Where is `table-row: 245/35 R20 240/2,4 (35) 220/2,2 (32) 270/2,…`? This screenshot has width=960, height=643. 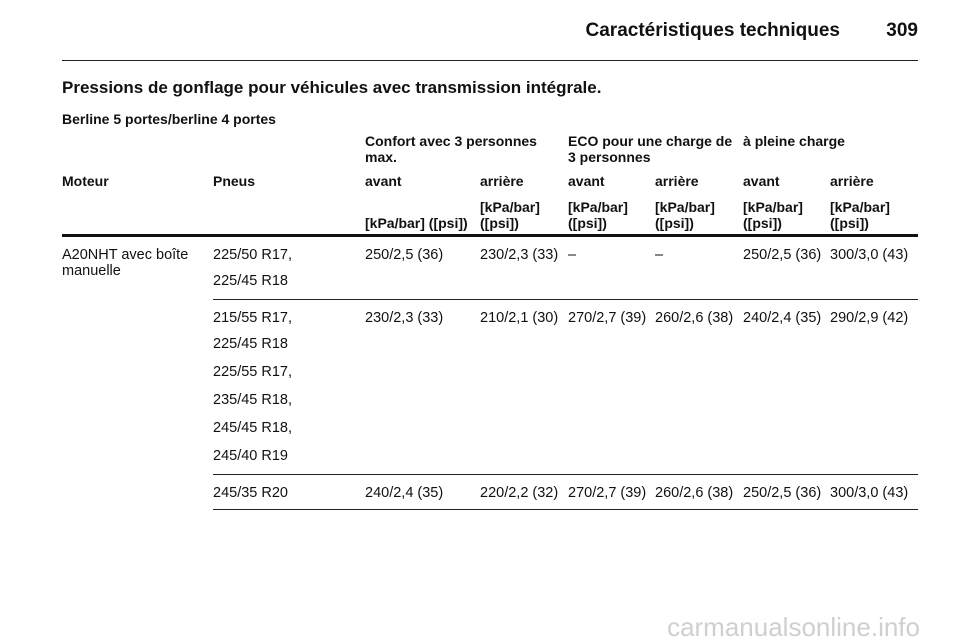 table-row: 245/35 R20 240/2,4 (35) 220/2,2 (32) 270/2,… is located at coordinates (490, 492).